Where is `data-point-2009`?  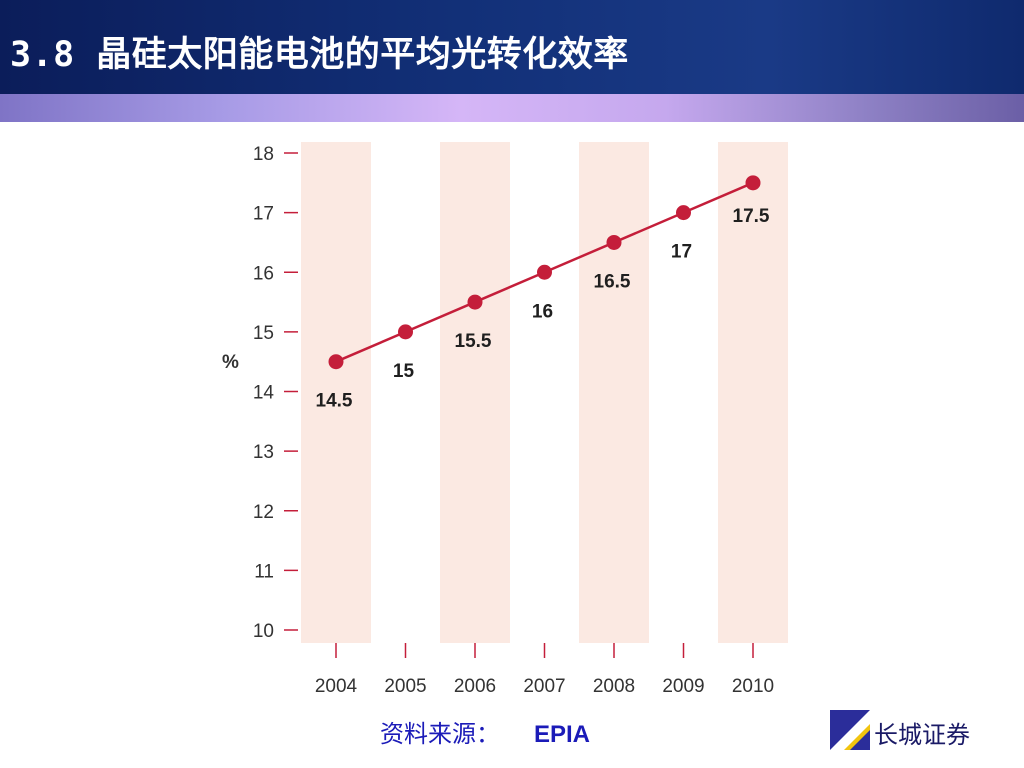
data-point-2009 is located at coordinates (683, 213).